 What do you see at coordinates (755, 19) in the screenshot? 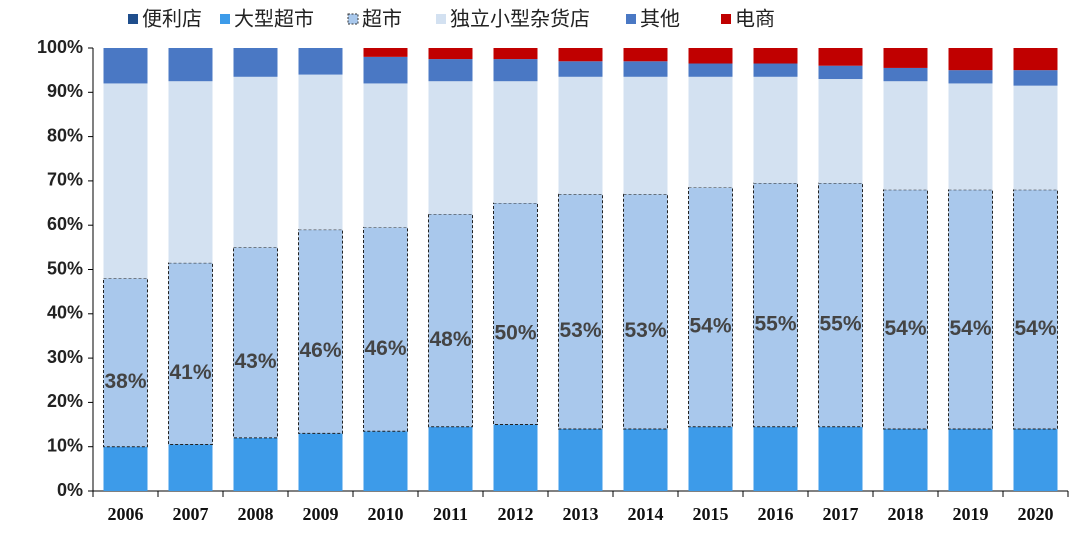
I see `legend-label: 电商` at bounding box center [755, 19].